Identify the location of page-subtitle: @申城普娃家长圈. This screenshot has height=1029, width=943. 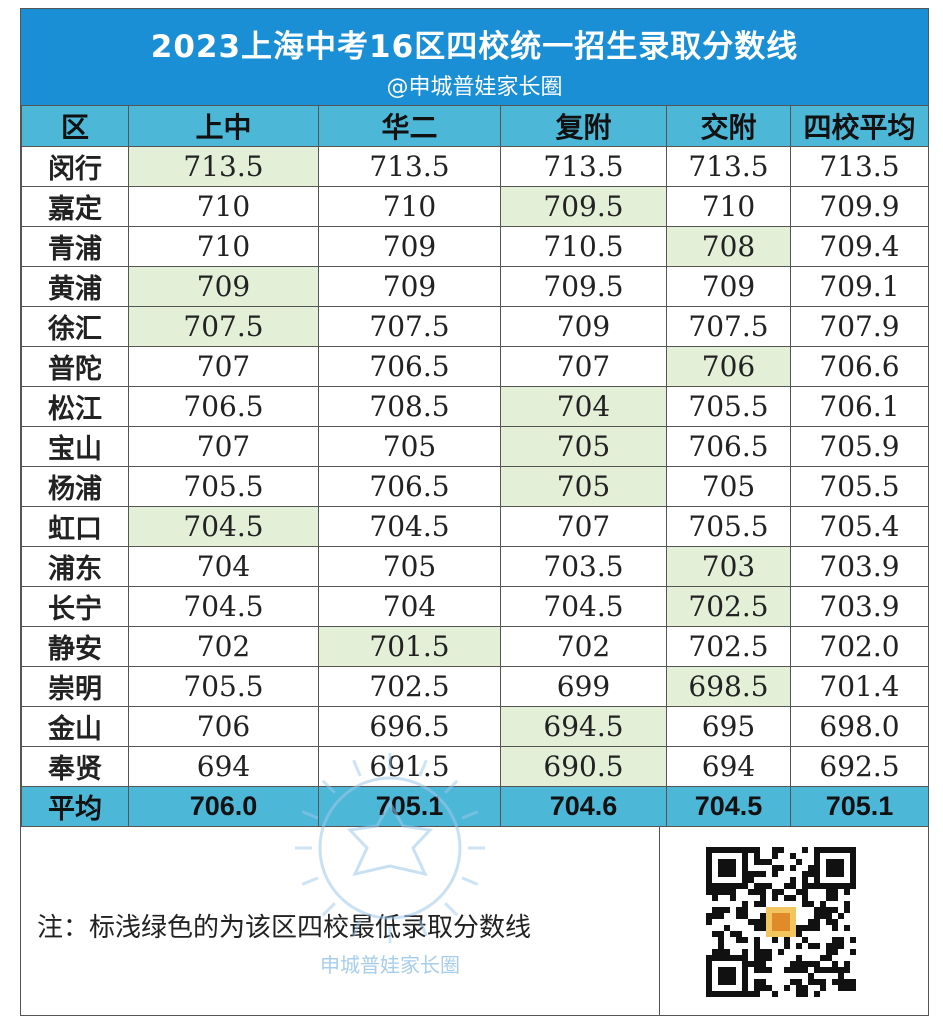
(474, 87).